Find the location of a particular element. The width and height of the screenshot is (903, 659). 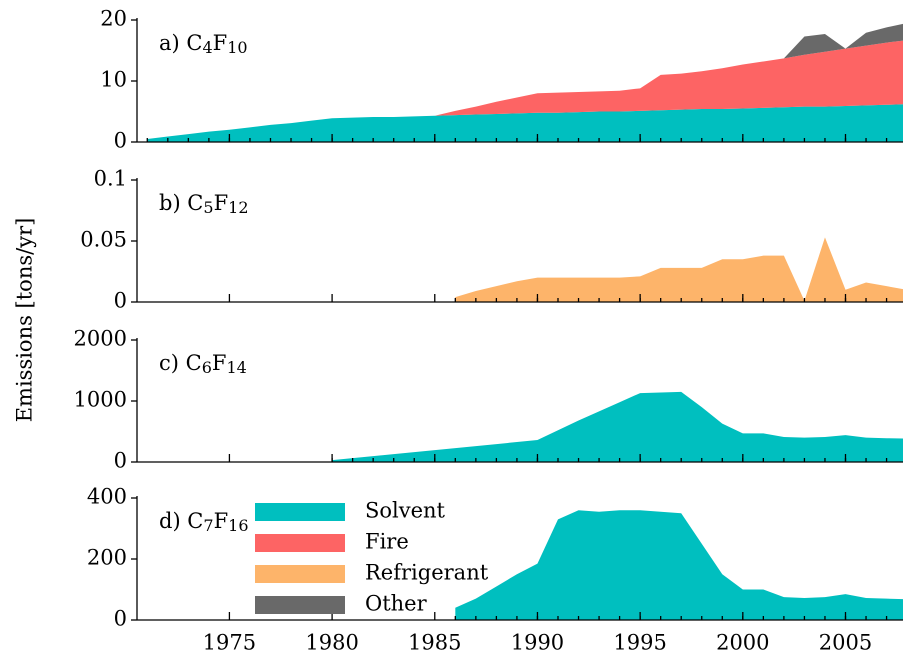

y-tick-label: 20 is located at coordinates (113, 19).